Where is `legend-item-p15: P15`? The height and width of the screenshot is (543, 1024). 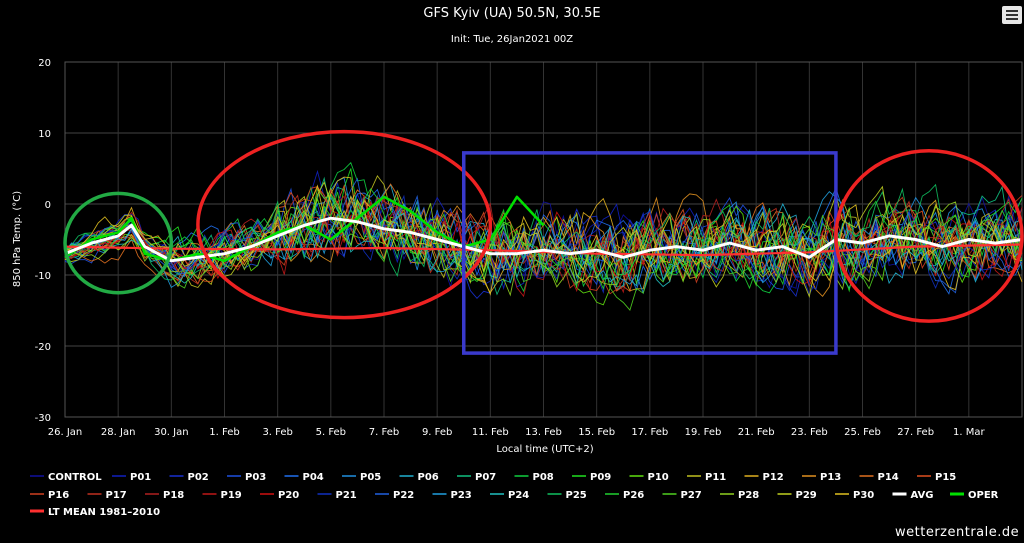
legend-item-p15: P15 is located at coordinates (936, 477).